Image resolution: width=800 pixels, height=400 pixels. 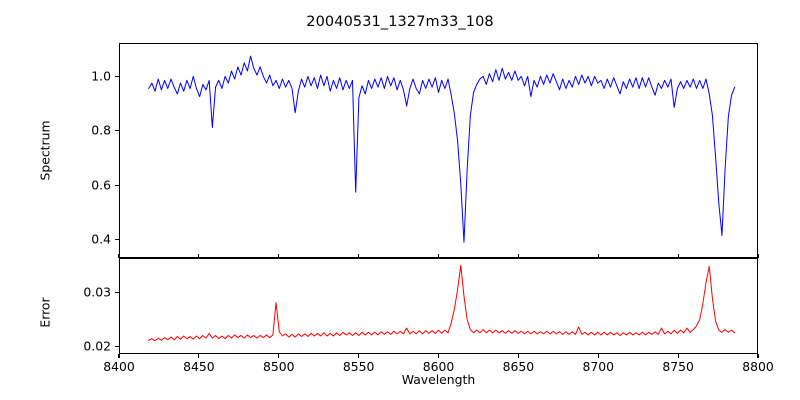 I want to click on x-tick-label: 8650, so click(x=518, y=366).